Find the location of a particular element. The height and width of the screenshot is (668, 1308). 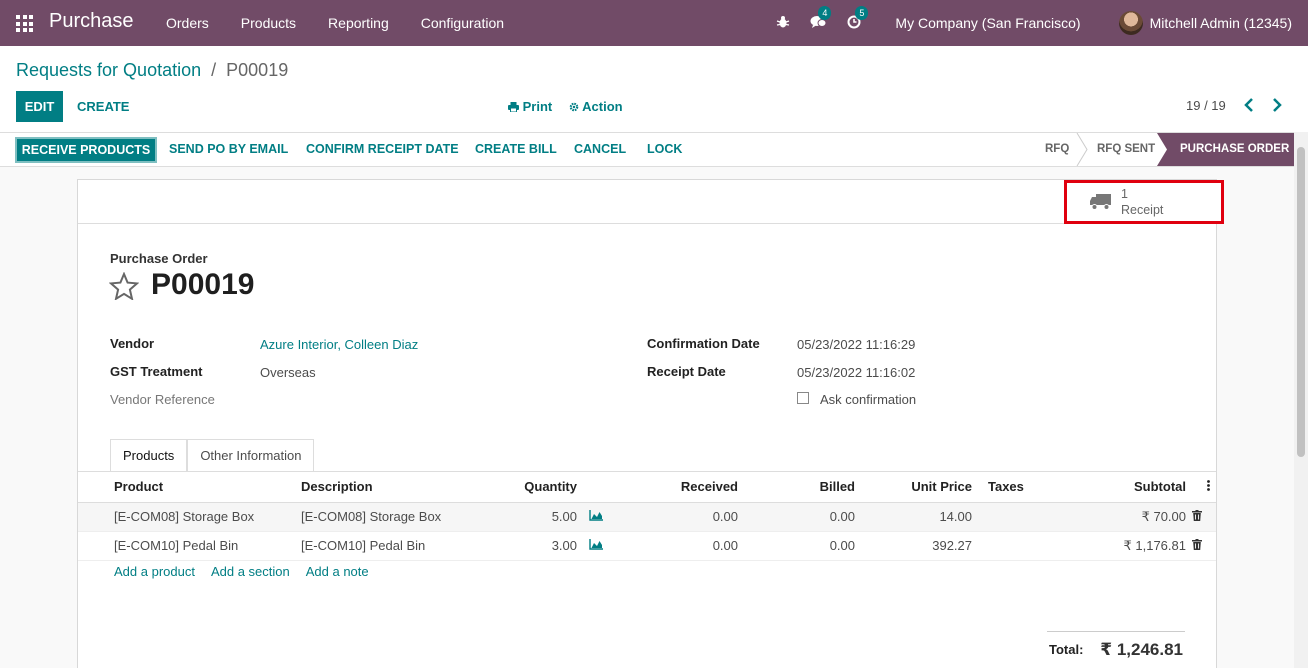

activity-clock-icon: 5 is located at coordinates (858, 18).